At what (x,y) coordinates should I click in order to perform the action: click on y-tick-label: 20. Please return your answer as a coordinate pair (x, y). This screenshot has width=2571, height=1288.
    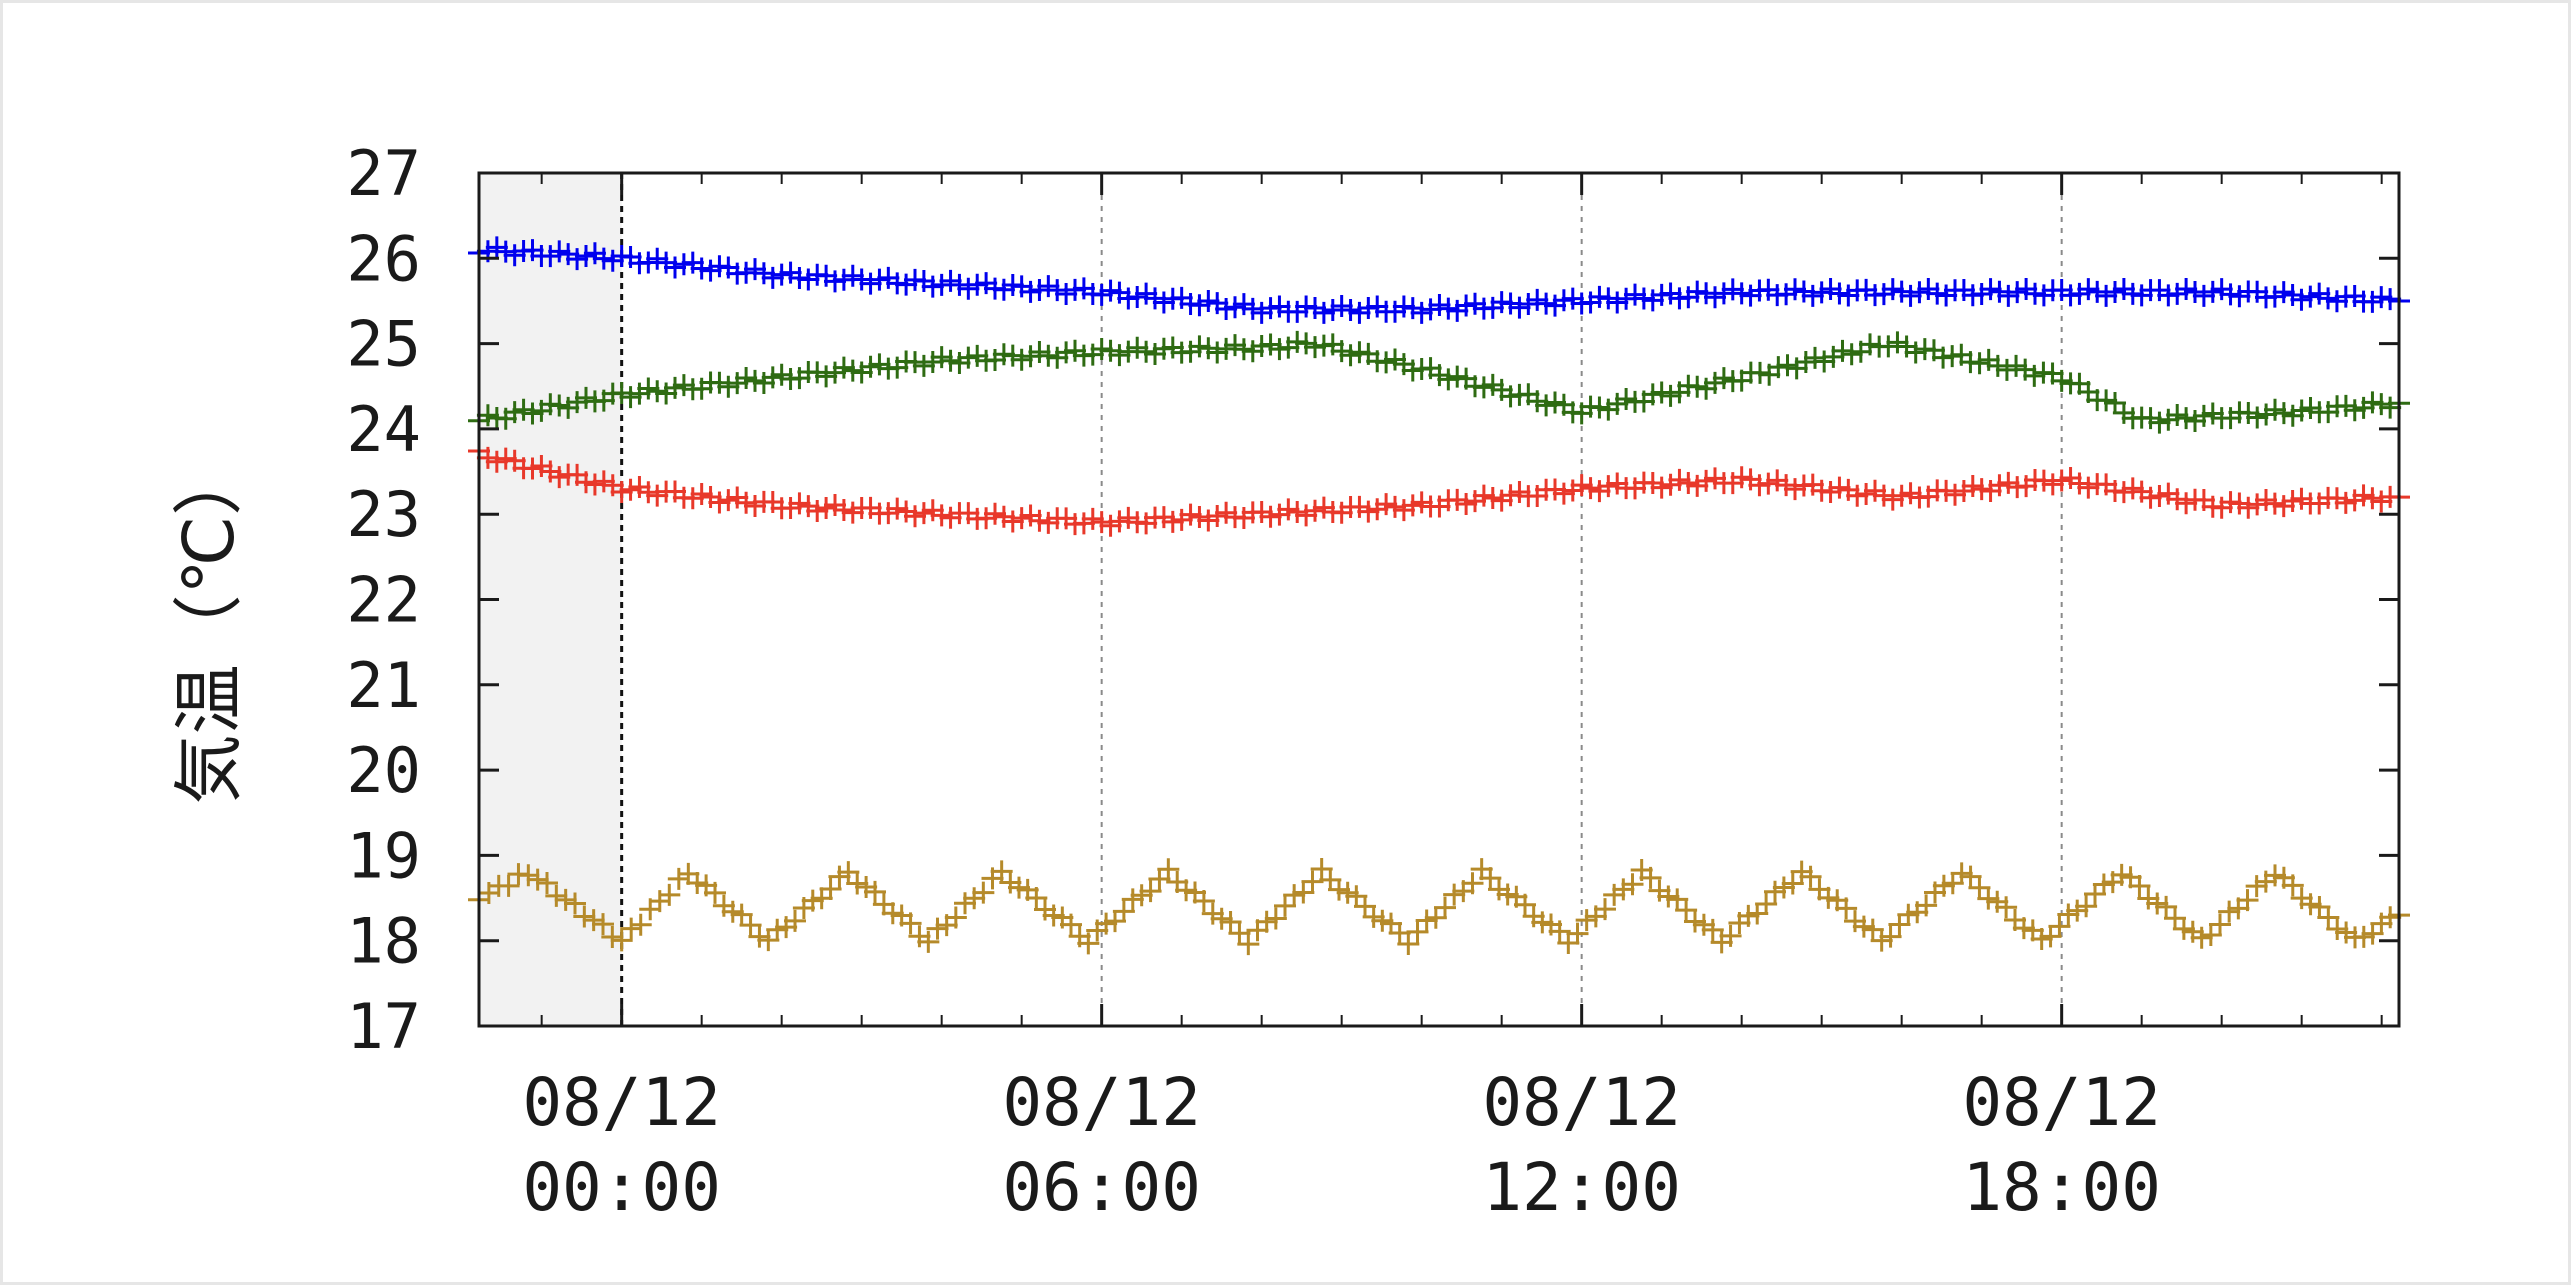
    Looking at the image, I should click on (383, 770).